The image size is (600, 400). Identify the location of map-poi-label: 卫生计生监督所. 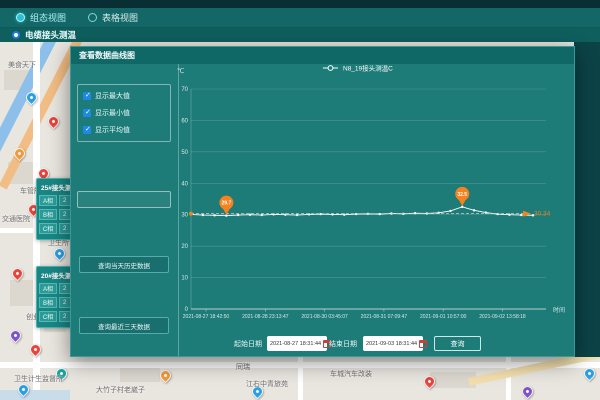
(38, 379).